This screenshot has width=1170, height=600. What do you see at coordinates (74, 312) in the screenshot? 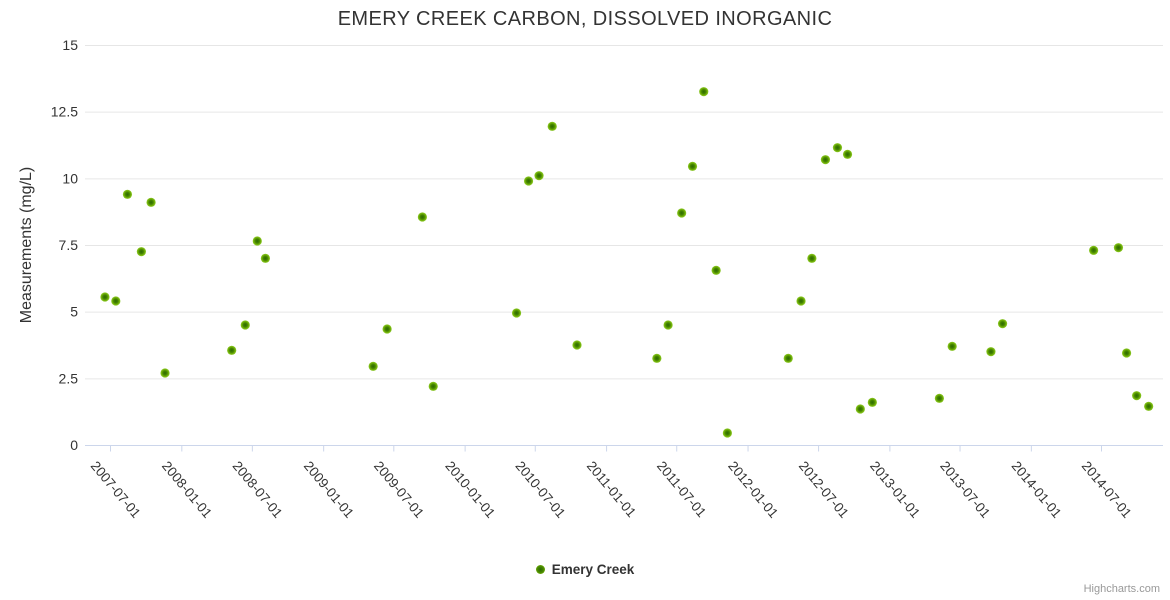
I see `y-axis-tick-label: 5` at bounding box center [74, 312].